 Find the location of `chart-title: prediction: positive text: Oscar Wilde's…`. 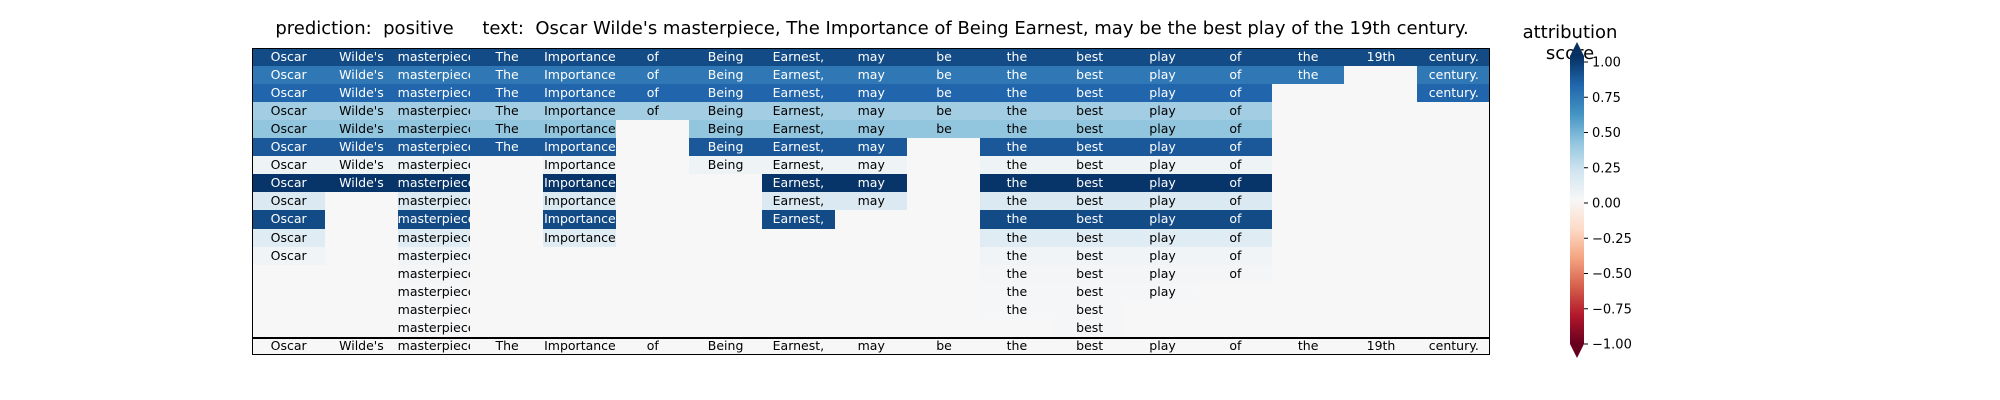

chart-title: prediction: positive text: Oscar Wilde's… is located at coordinates (872, 28).